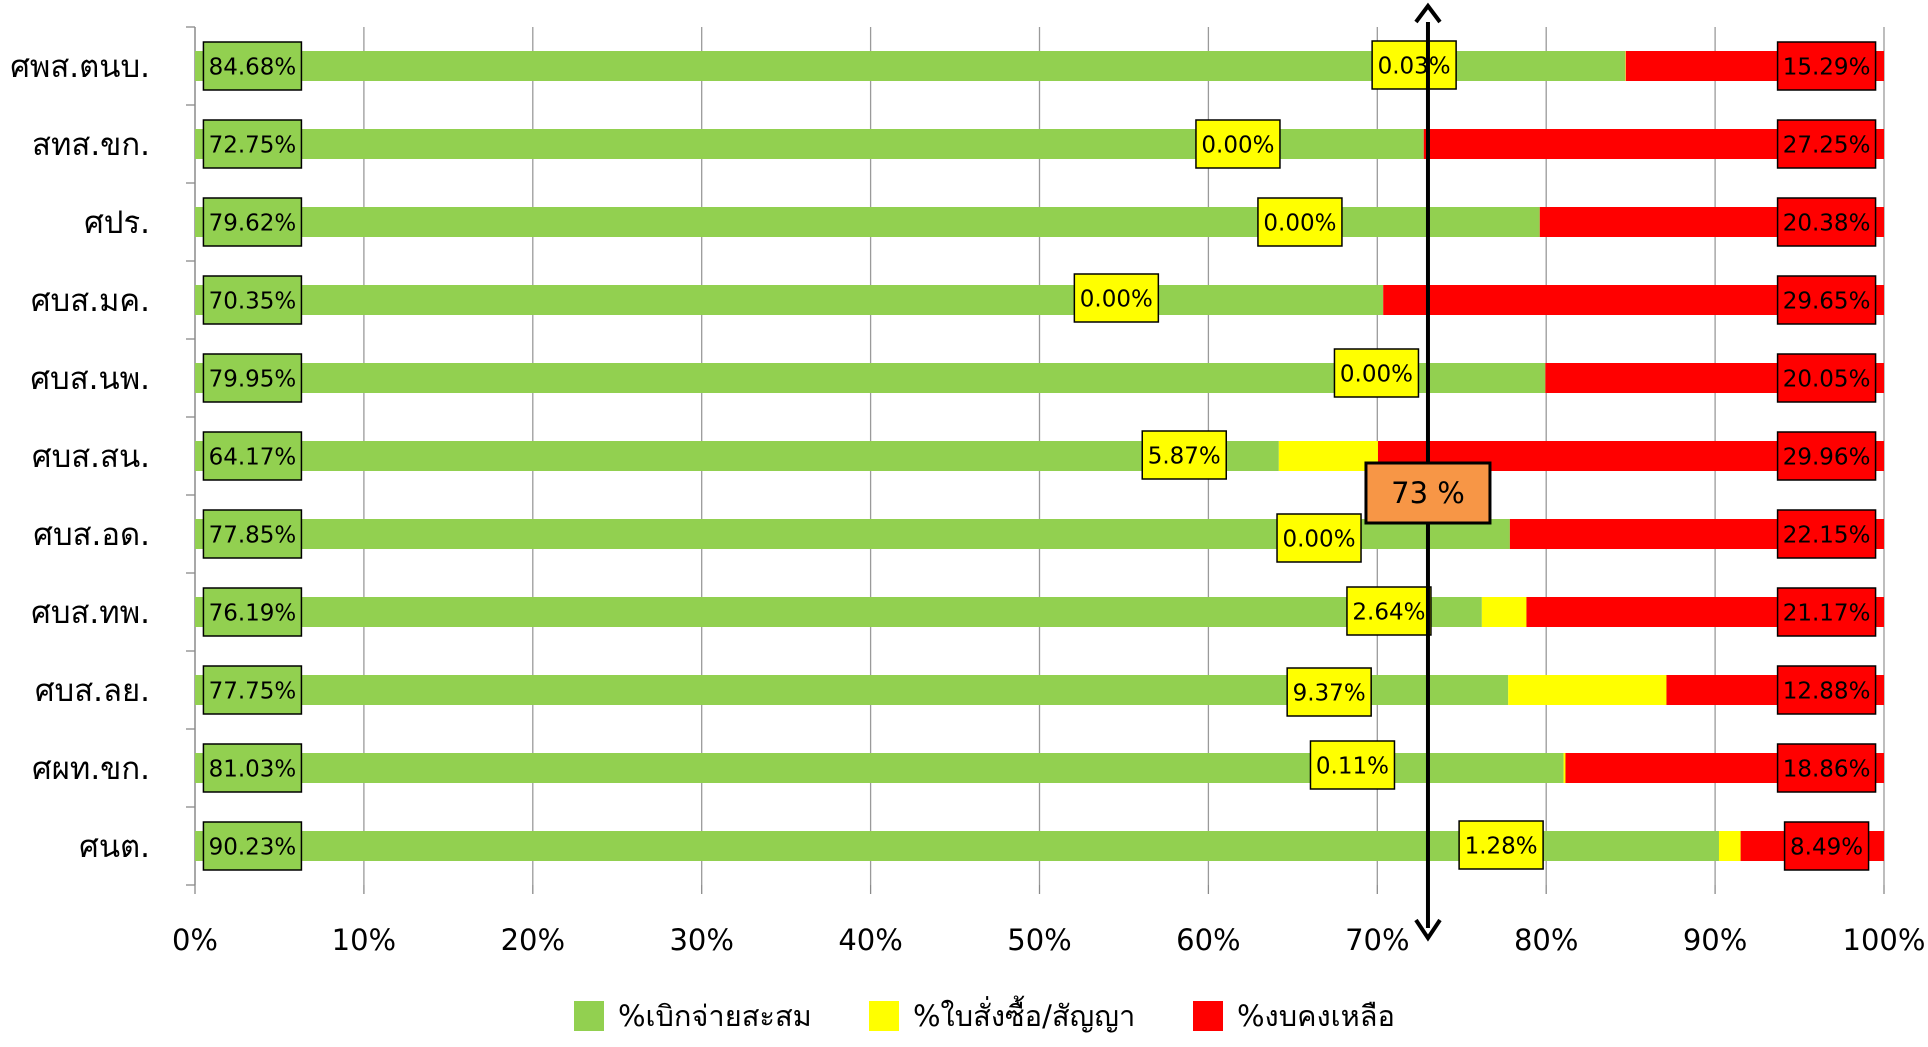 This screenshot has height=1047, width=1928. I want to click on x-tick-label: 10%, so click(364, 940).